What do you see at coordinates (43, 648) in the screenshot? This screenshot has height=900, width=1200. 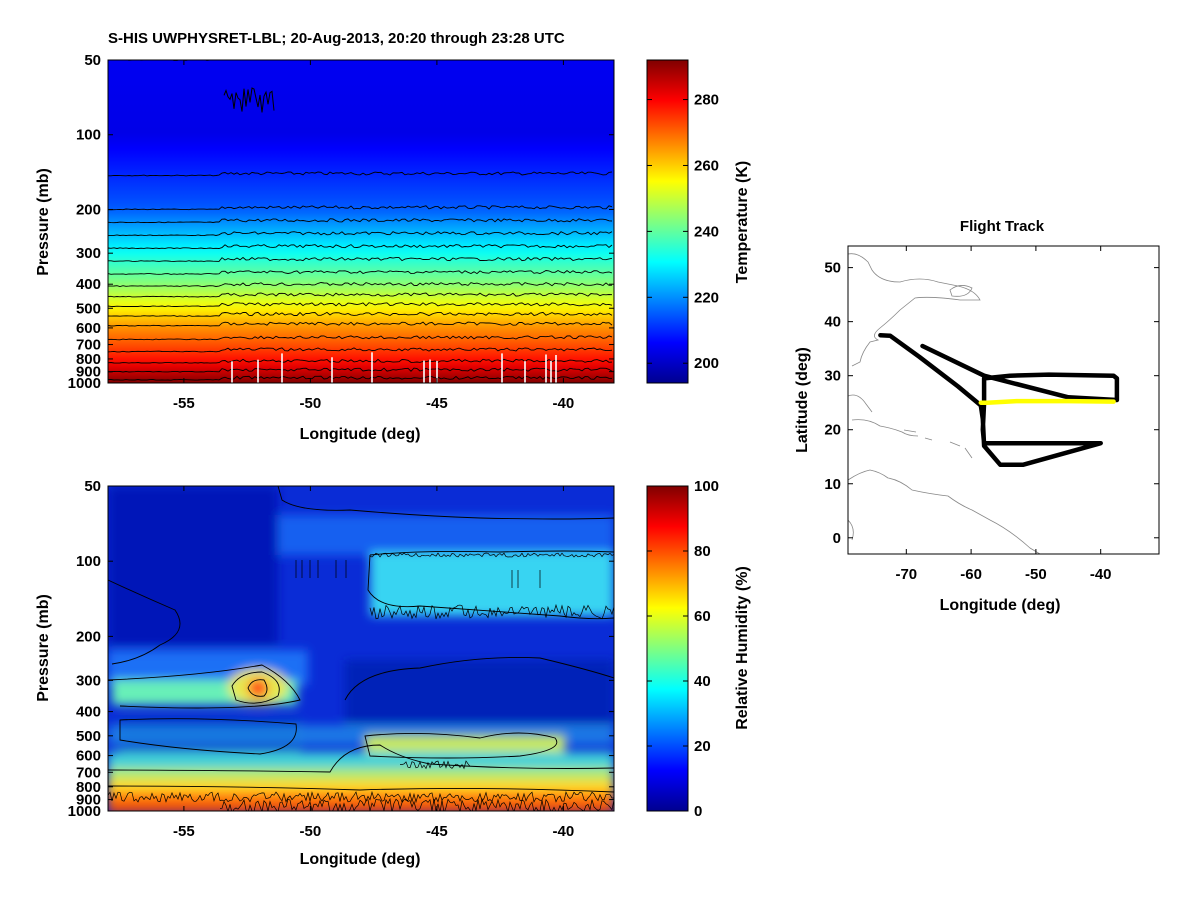 I see `humidity-ylabel: Pressure (mb)` at bounding box center [43, 648].